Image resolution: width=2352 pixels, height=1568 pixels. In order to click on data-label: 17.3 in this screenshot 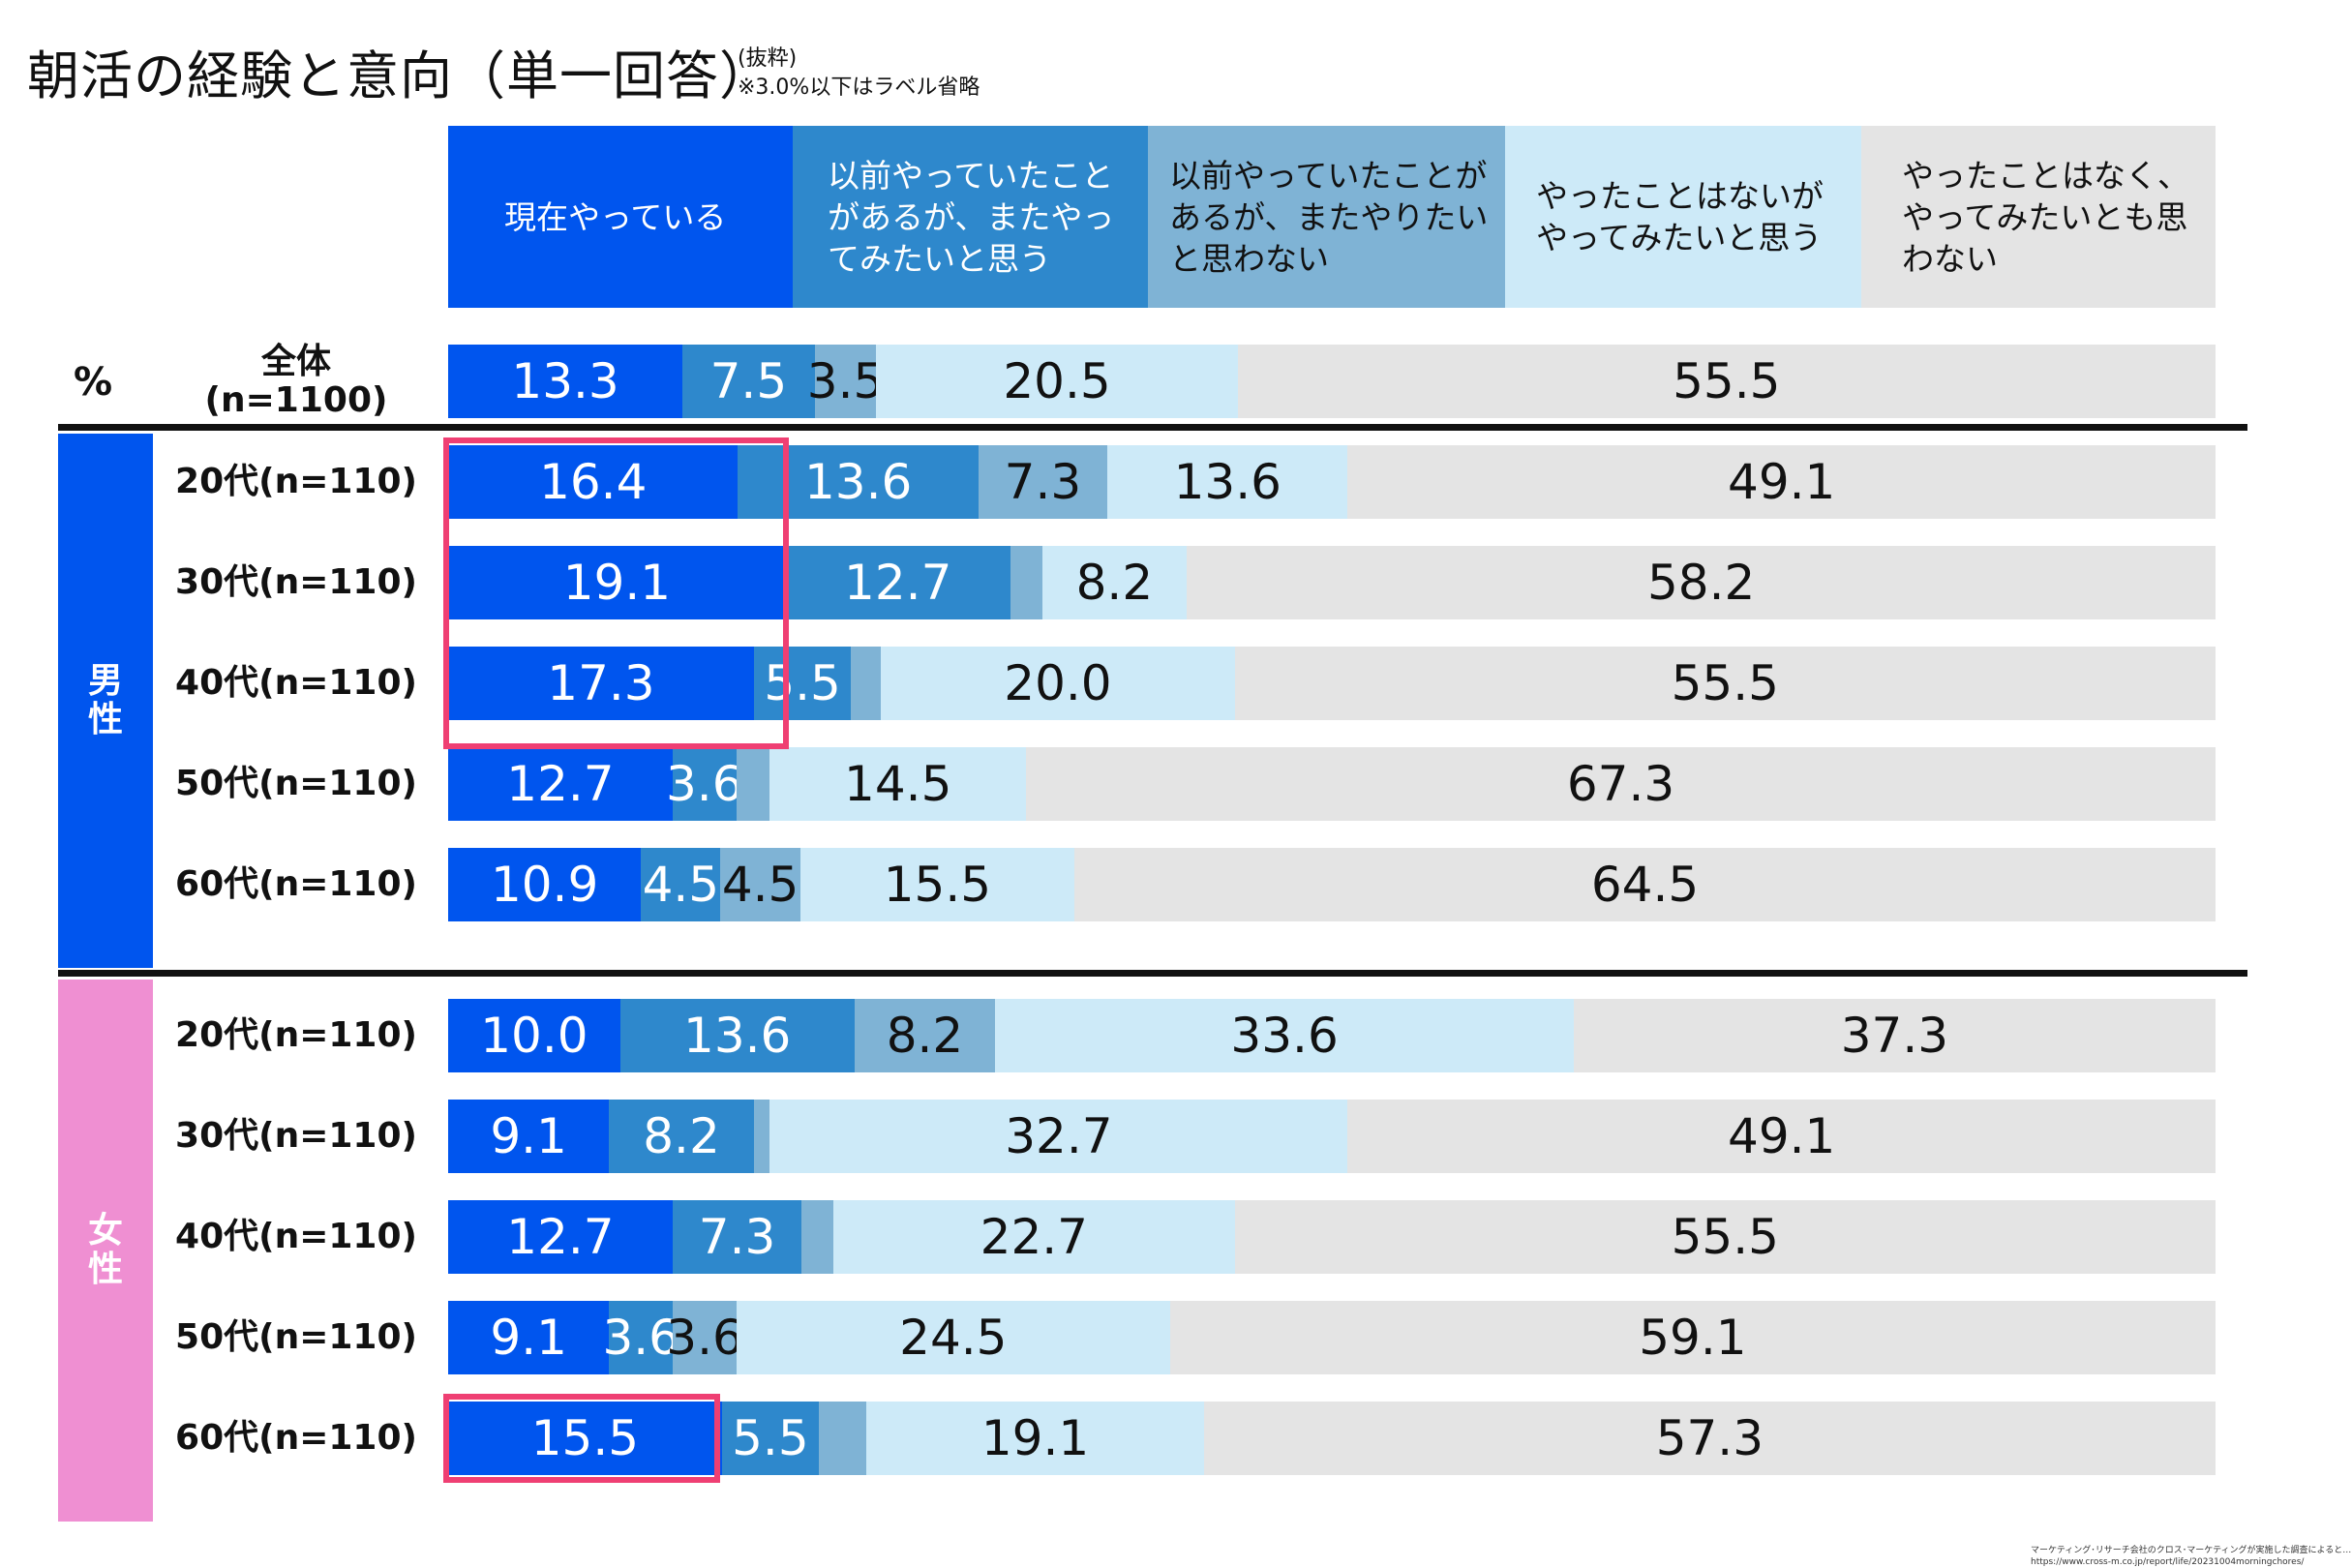, I will do `click(601, 683)`.